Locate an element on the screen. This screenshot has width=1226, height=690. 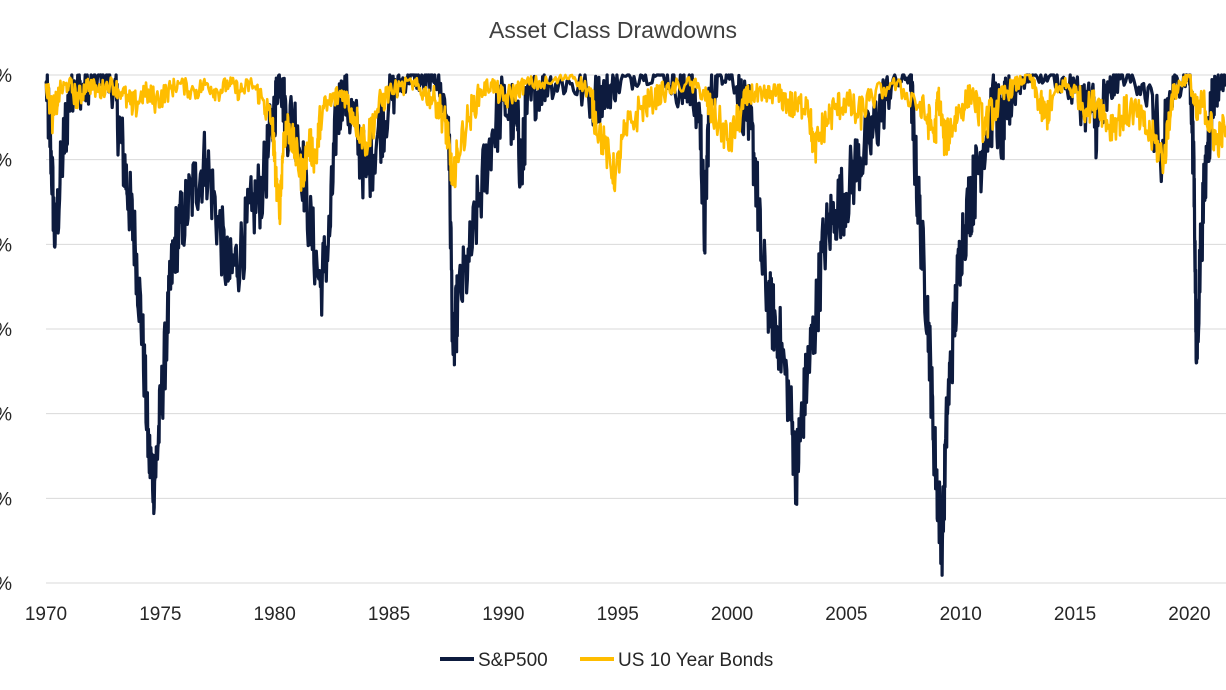
x-tick-label: 1995 is located at coordinates (618, 614).